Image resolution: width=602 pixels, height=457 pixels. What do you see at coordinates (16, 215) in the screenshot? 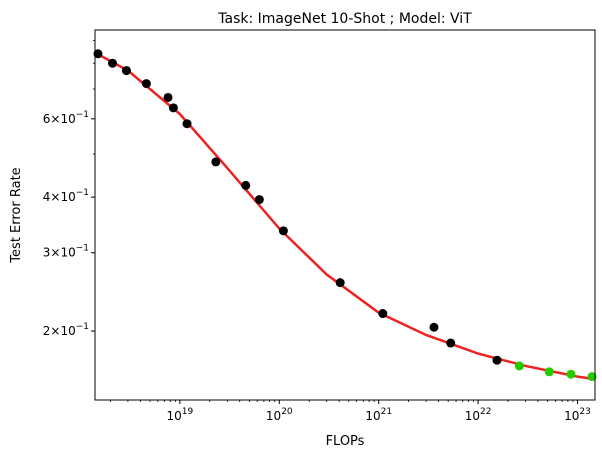
I see `y-axis-label: Test Error Rate` at bounding box center [16, 215].